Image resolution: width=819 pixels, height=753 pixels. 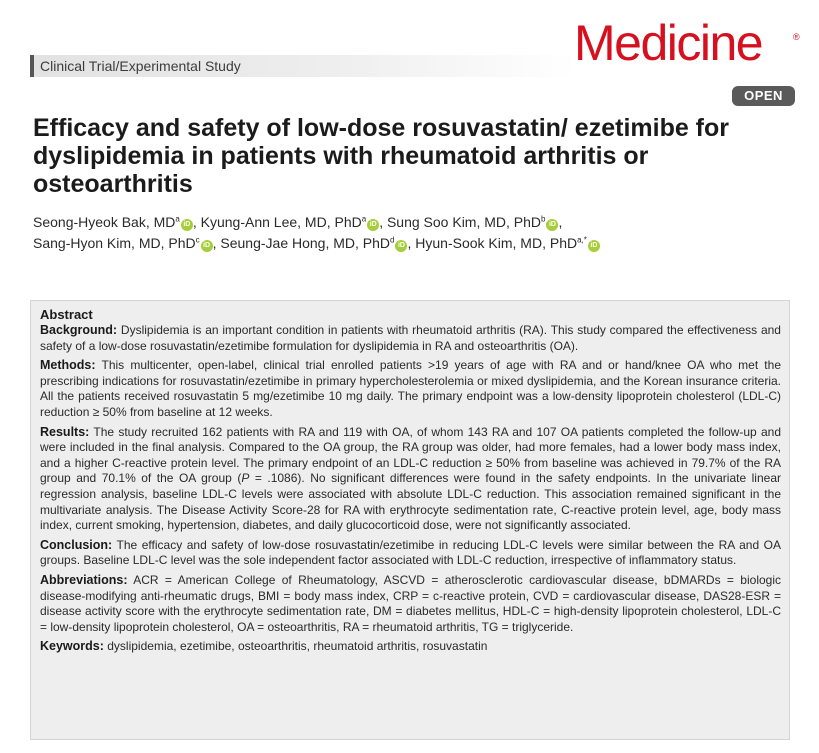 What do you see at coordinates (104, 222) in the screenshot?
I see `author-name: Seong-Hyeok Bak, MD` at bounding box center [104, 222].